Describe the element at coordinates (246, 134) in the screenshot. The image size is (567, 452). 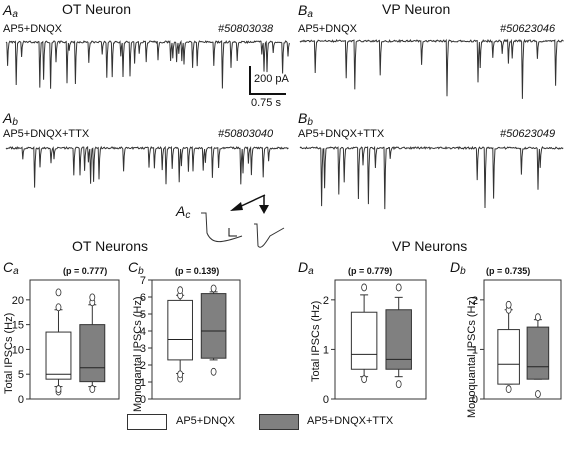
I see `ab-record-id: #50803040` at that location.